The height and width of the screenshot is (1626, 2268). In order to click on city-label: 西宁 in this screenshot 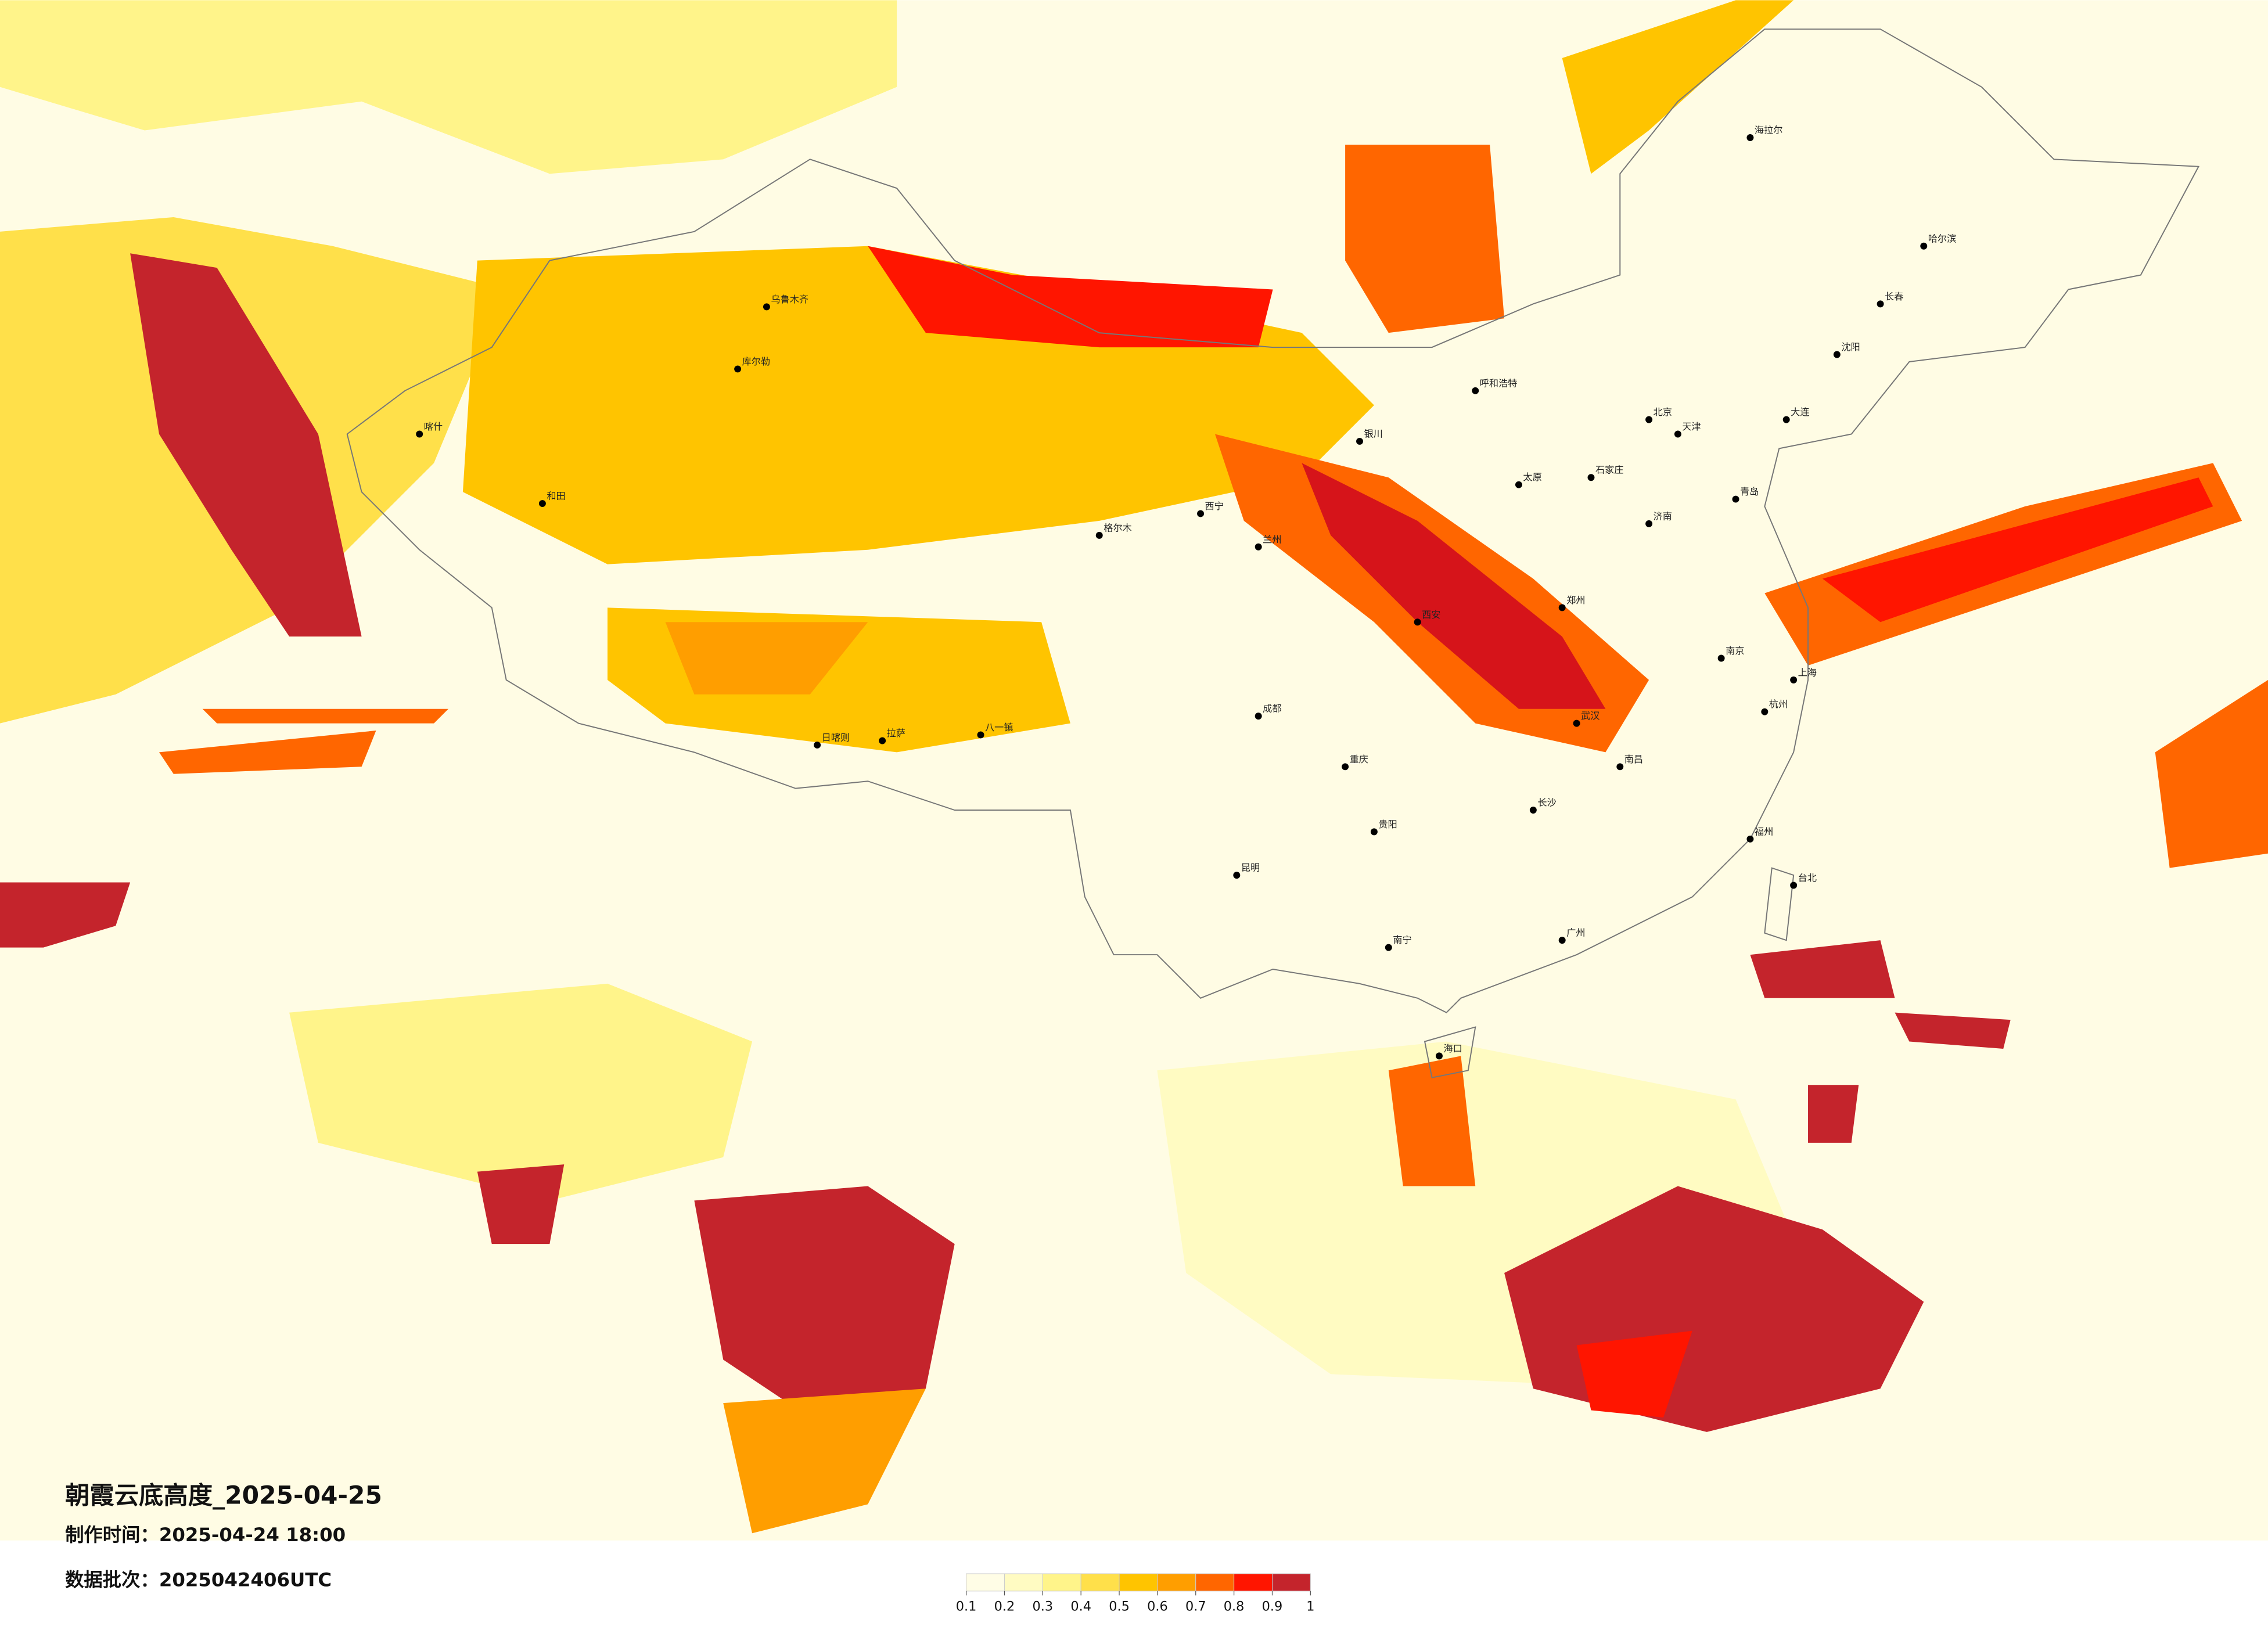, I will do `click(1214, 506)`.